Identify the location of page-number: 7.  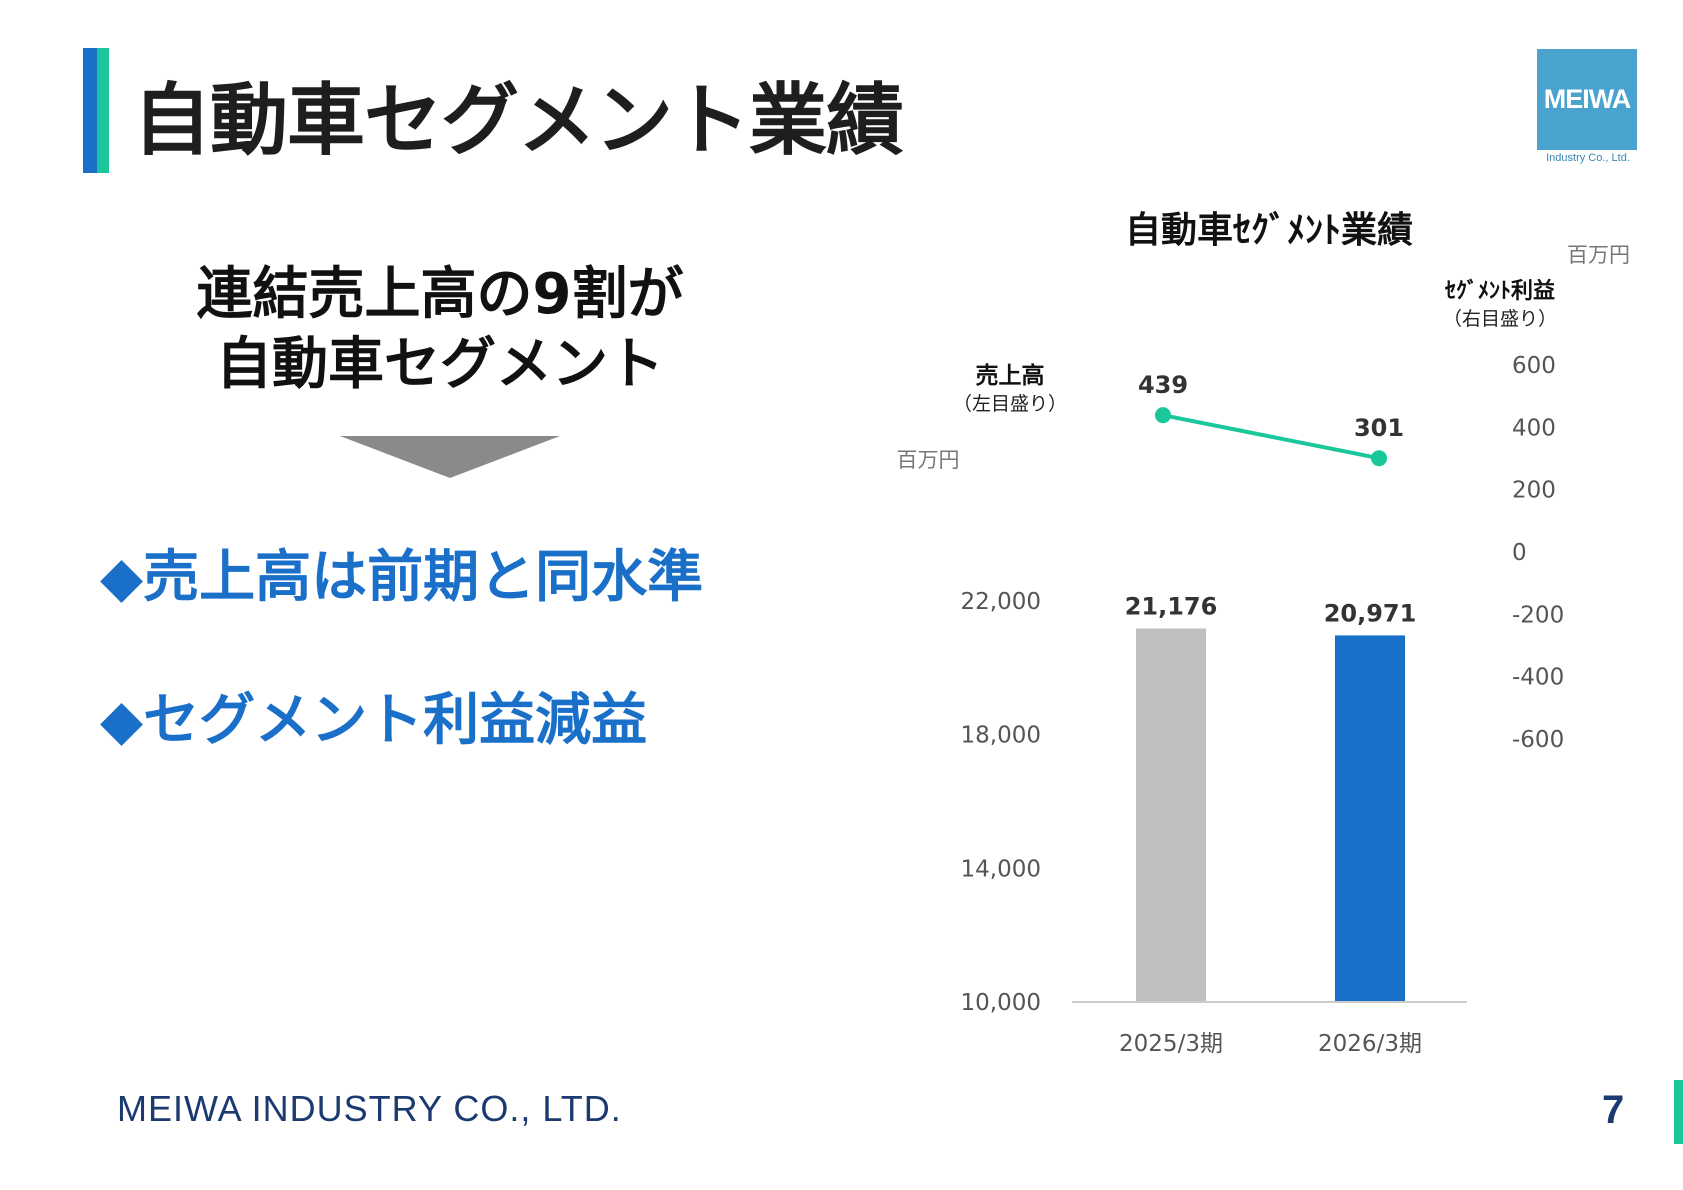
(1613, 1110).